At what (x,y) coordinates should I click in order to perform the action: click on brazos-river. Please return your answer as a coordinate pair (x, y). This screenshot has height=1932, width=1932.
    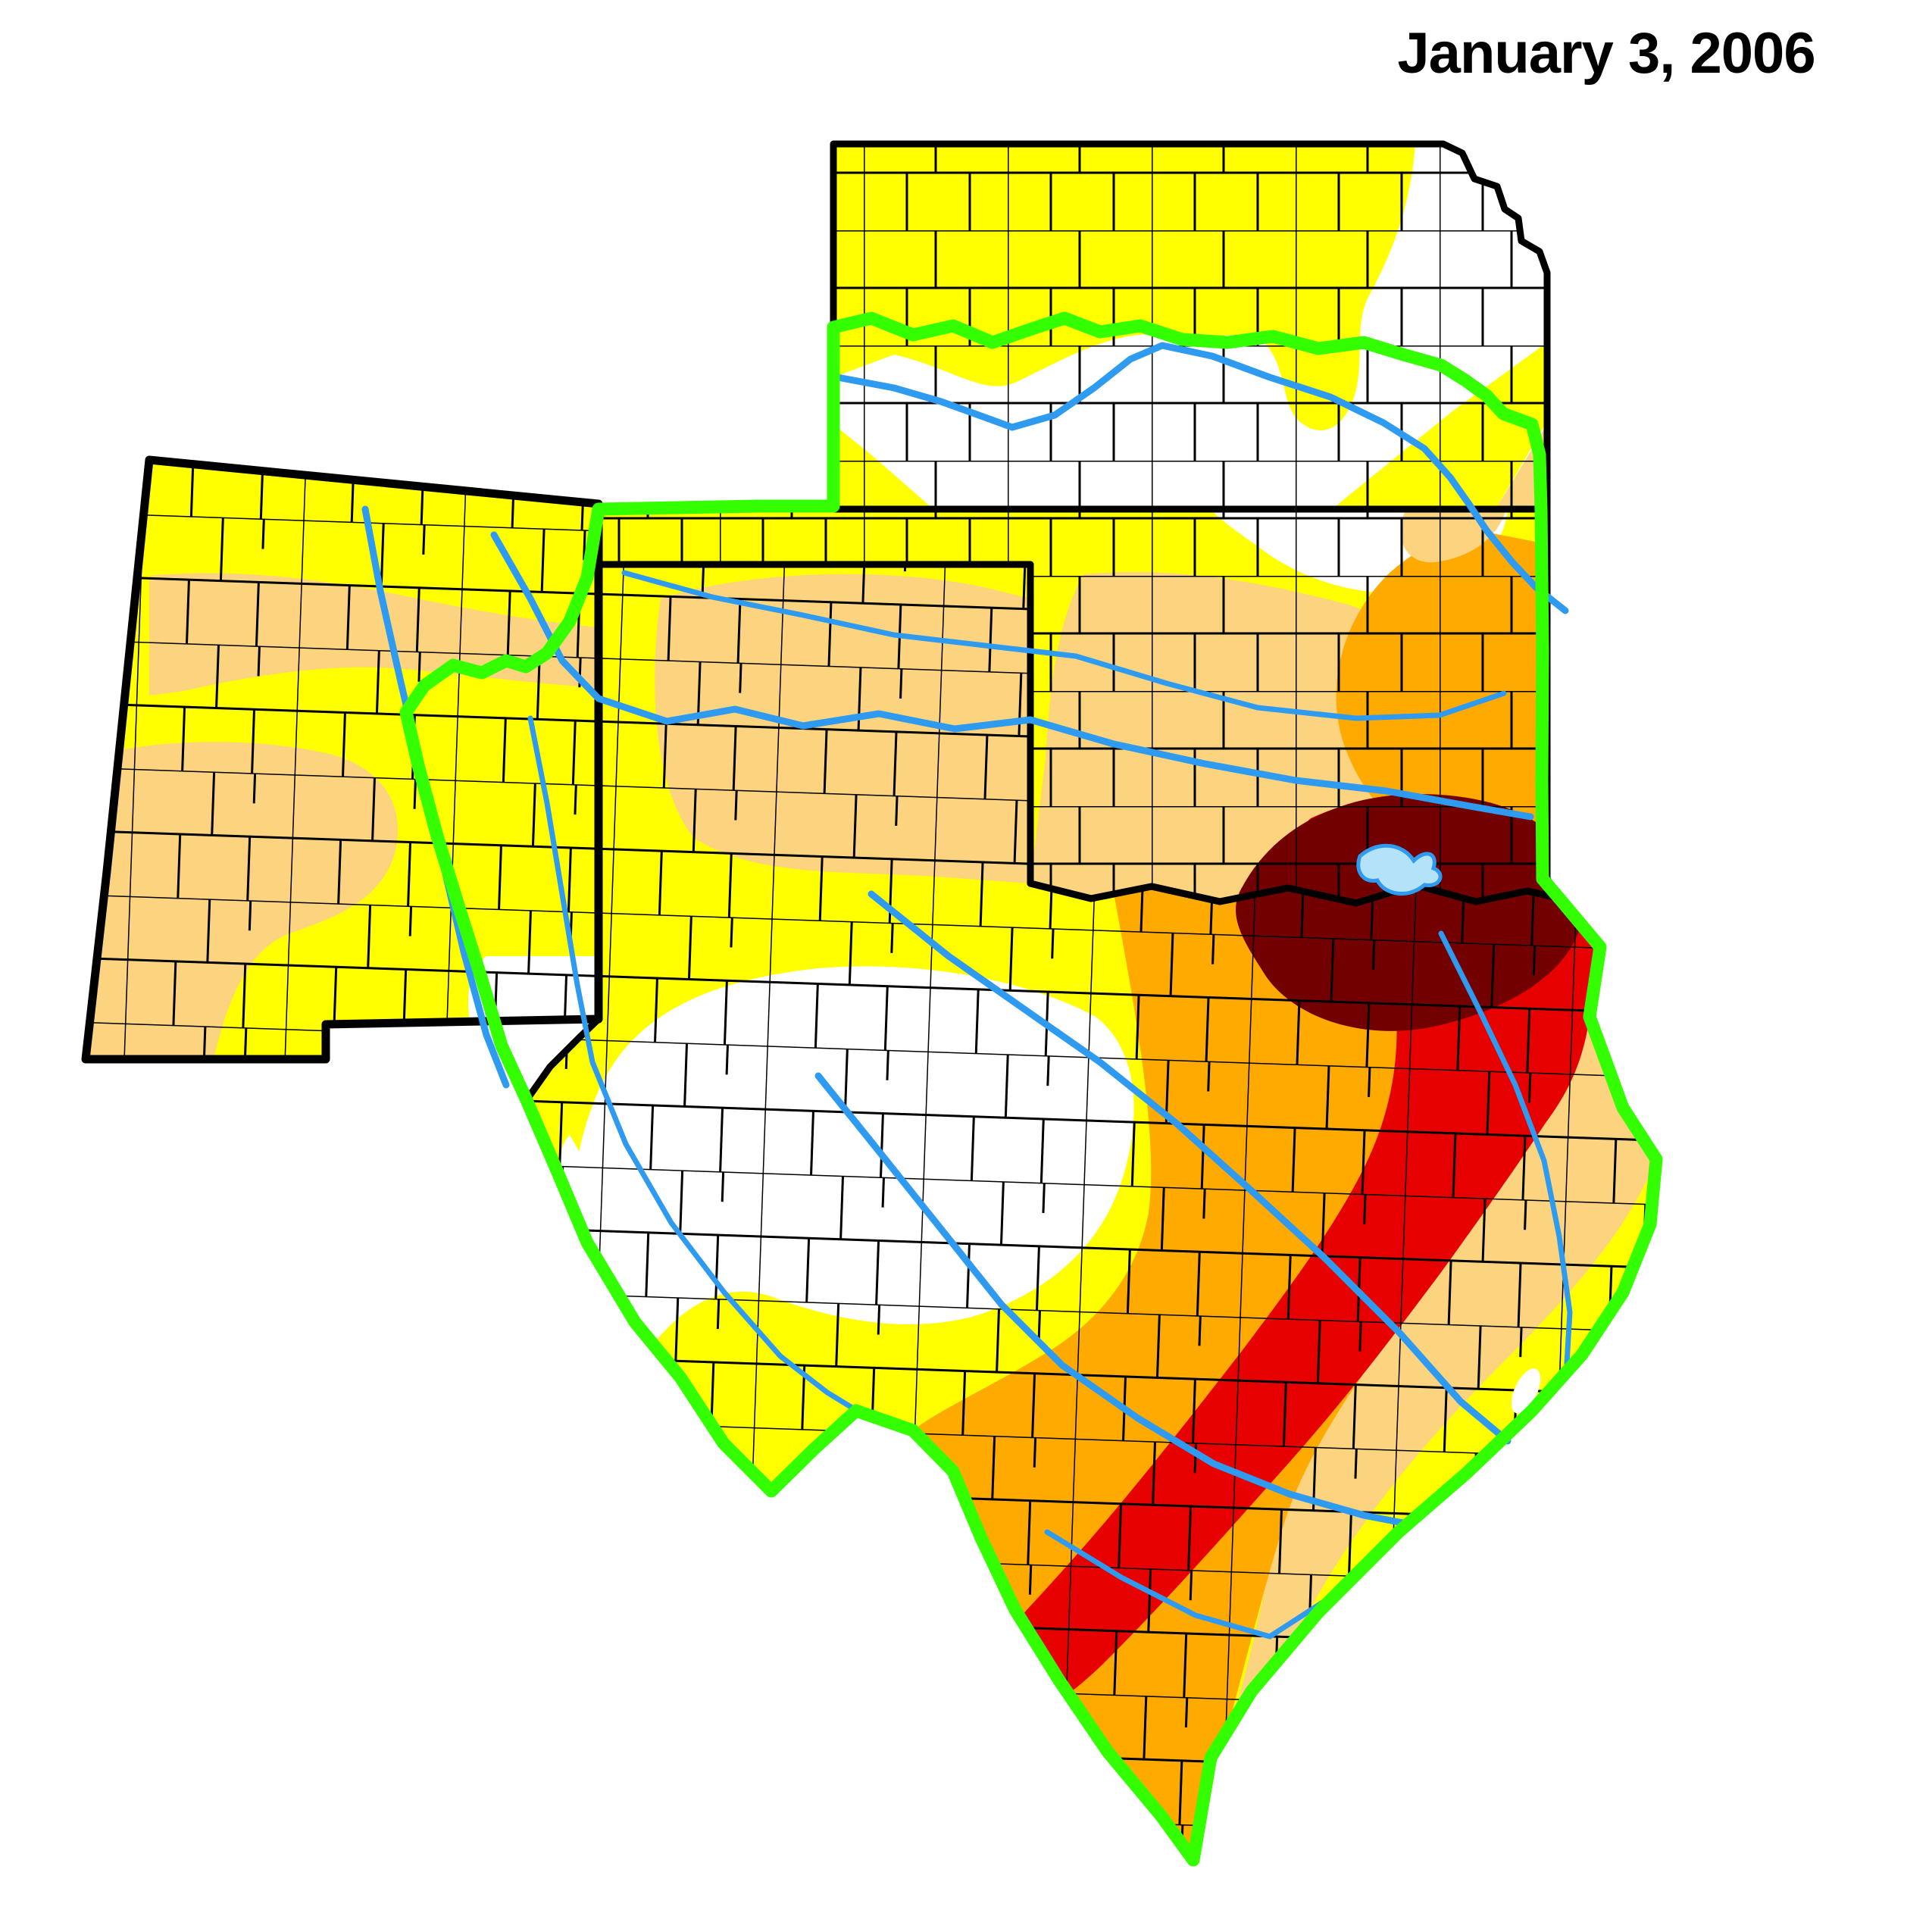
    Looking at the image, I should click on (1190, 1167).